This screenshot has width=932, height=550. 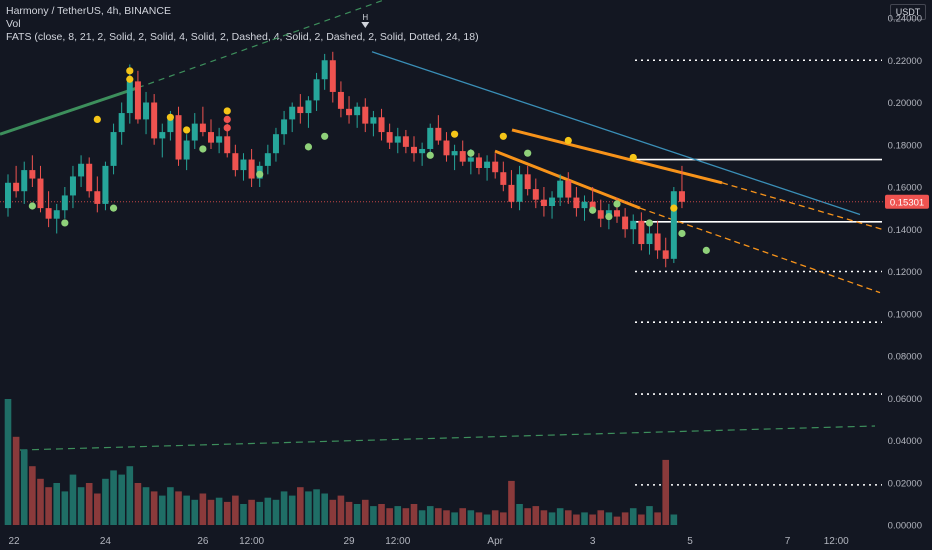 I want to click on y-tick-label: 0.24000, so click(x=905, y=19).